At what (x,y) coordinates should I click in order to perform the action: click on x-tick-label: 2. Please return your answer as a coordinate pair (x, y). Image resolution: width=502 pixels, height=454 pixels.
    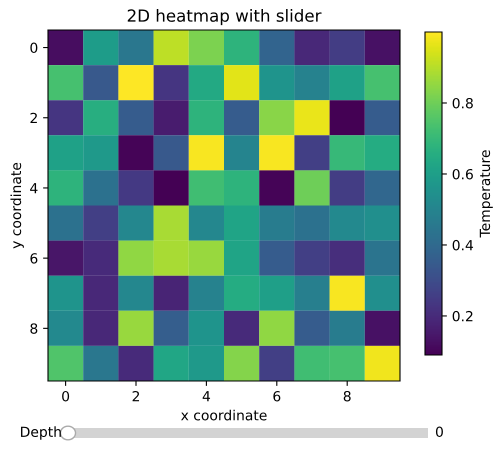
    Looking at the image, I should click on (136, 396).